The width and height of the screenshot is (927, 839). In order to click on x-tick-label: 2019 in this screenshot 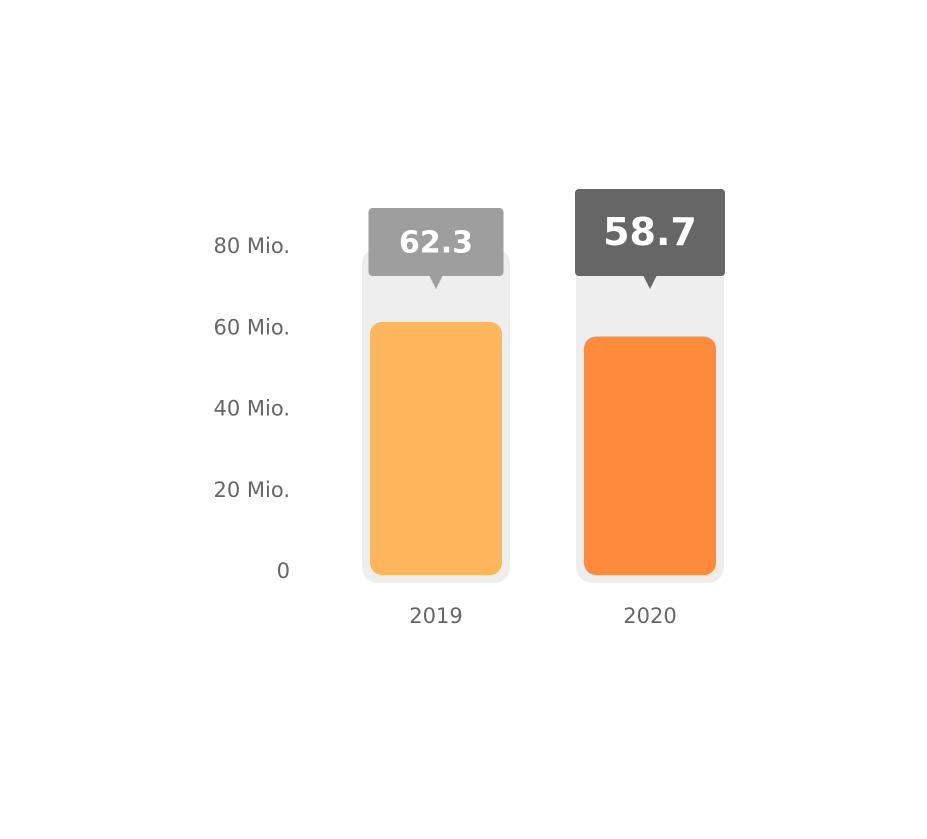, I will do `click(435, 616)`.